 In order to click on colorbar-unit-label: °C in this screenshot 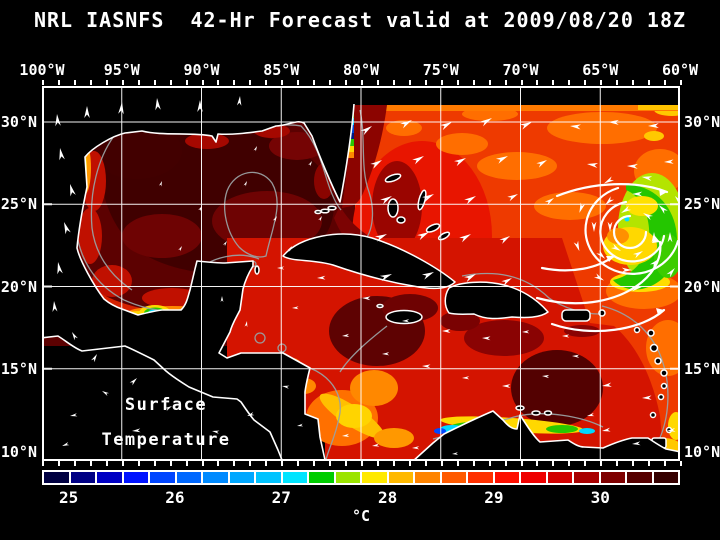, I will do `click(361, 516)`.